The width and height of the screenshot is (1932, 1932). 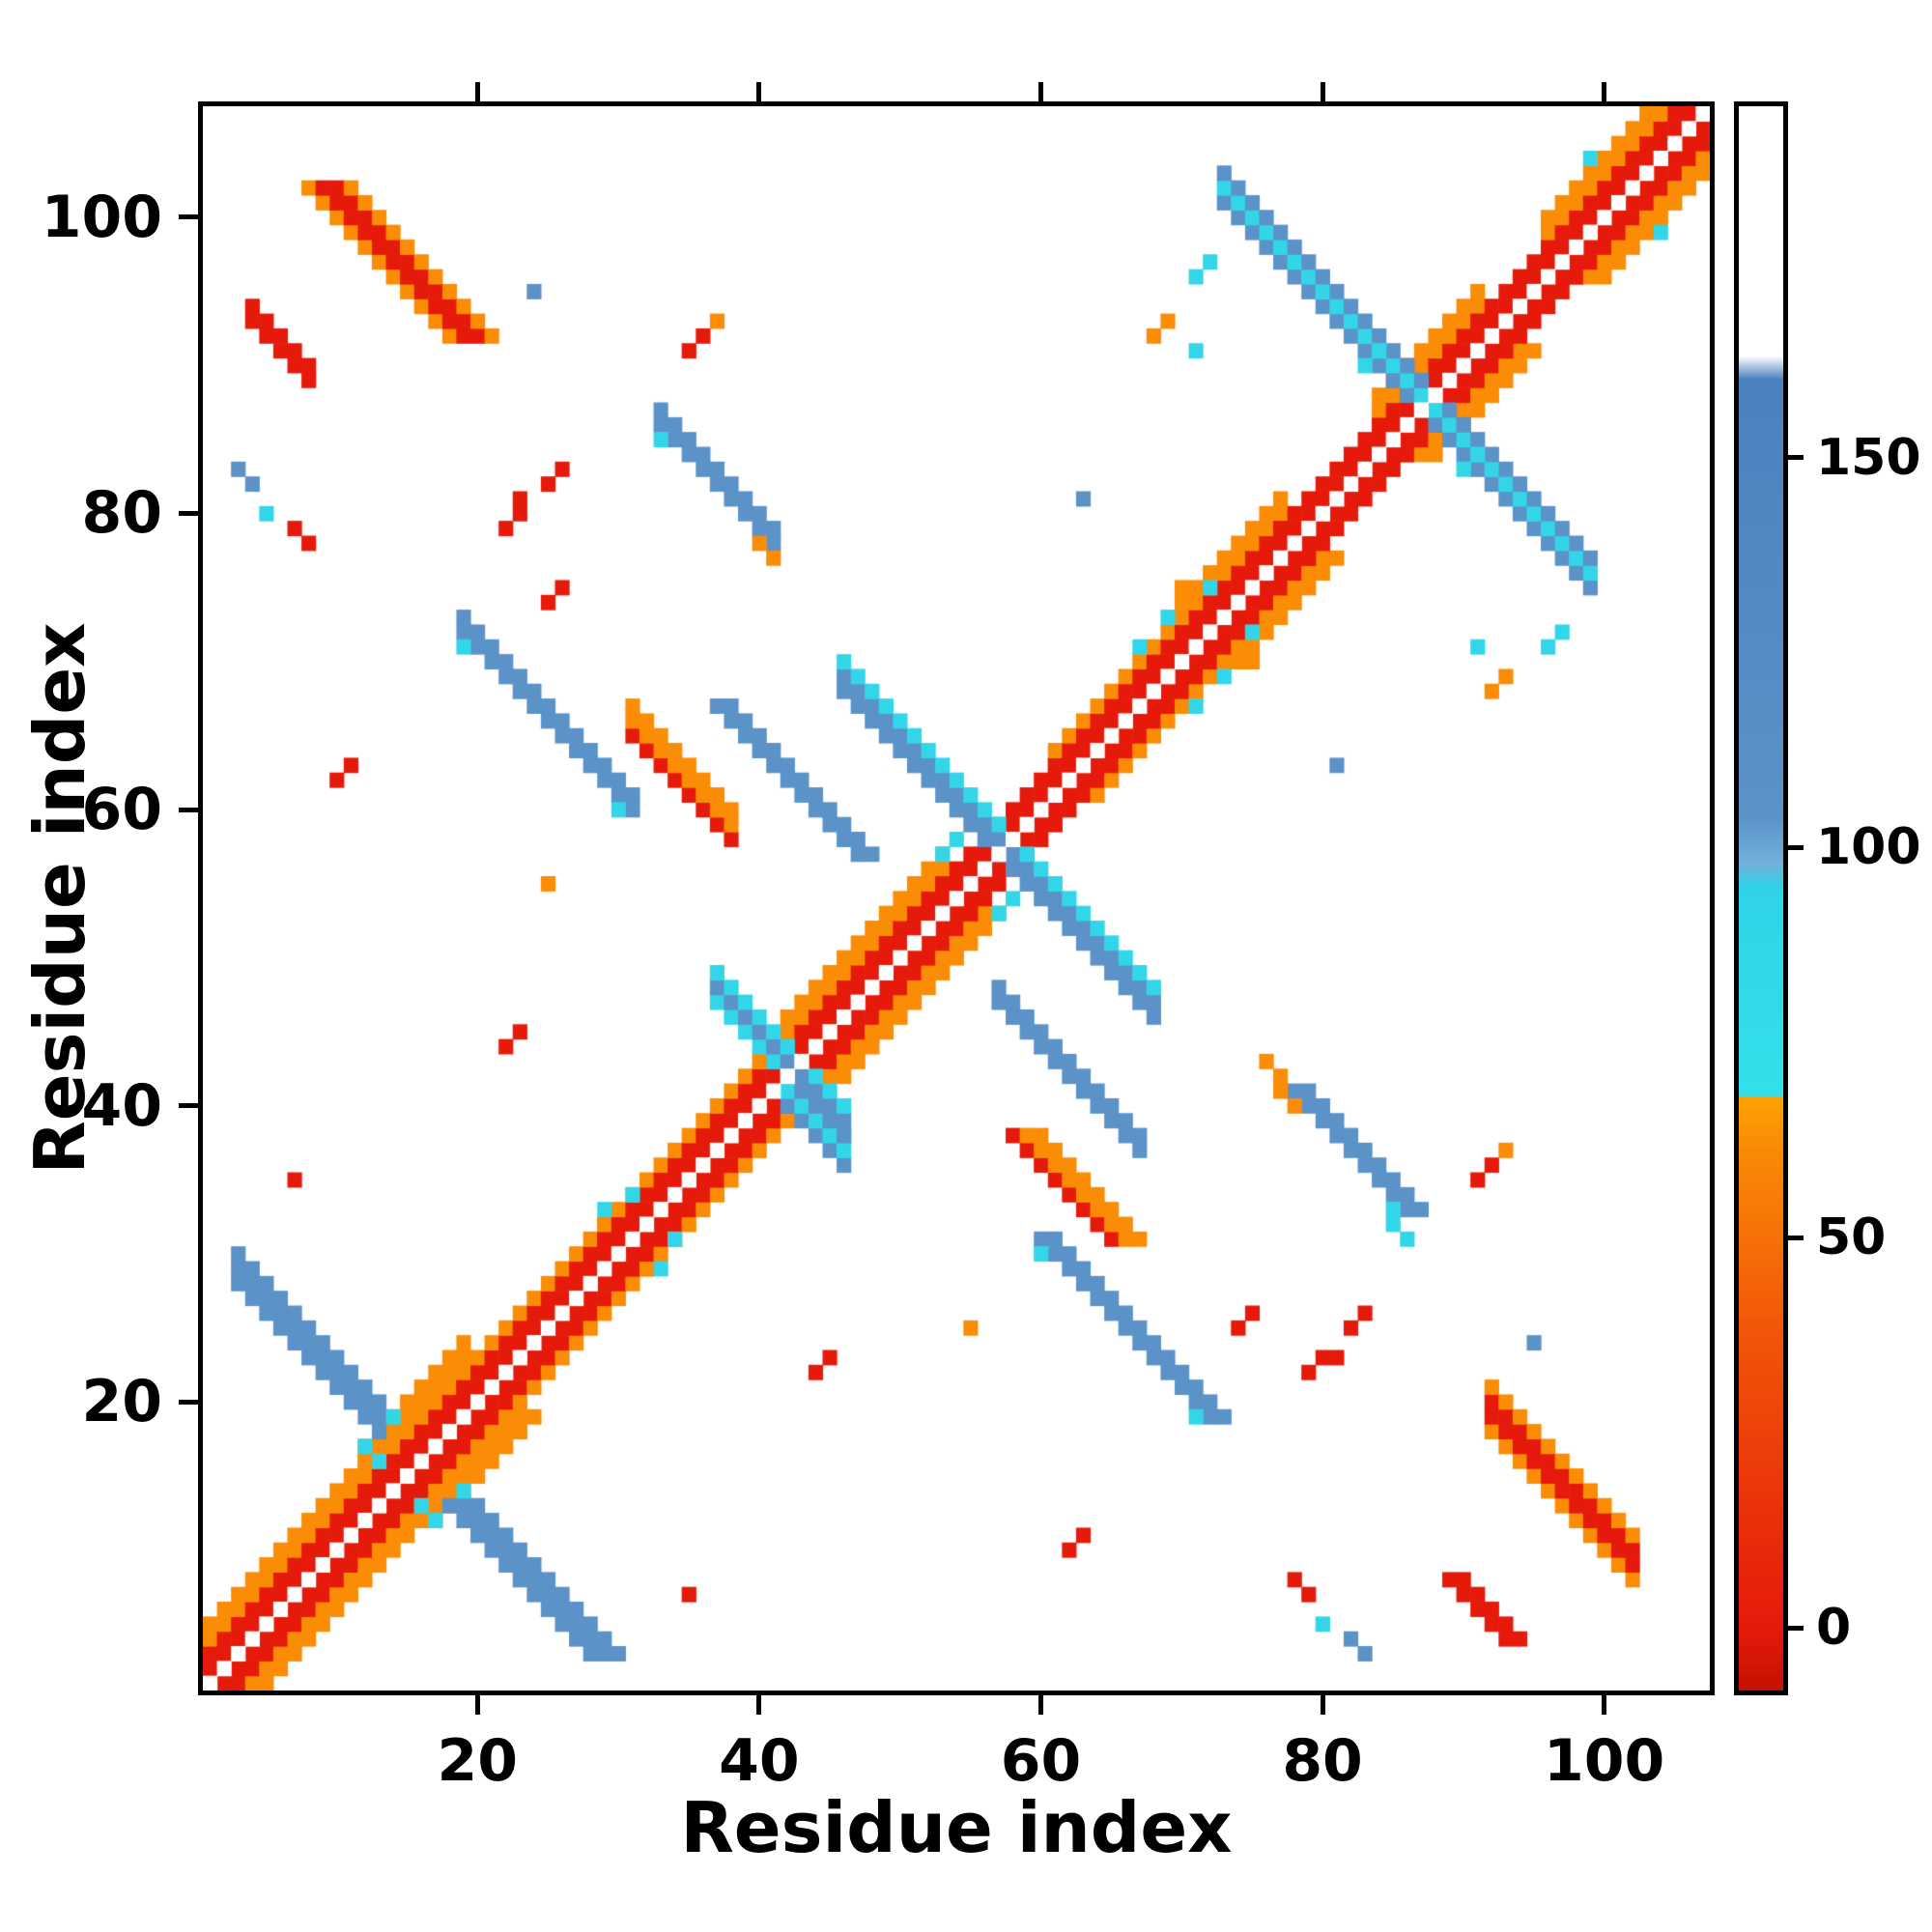 What do you see at coordinates (1868, 457) in the screenshot?
I see `colorbar-tick-label: 150` at bounding box center [1868, 457].